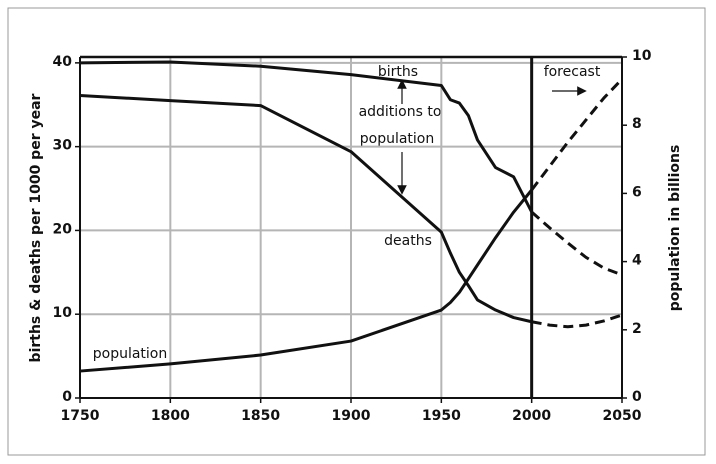 The height and width of the screenshot is (464, 716). What do you see at coordinates (637, 329) in the screenshot?
I see `y2-tick-label: 2` at bounding box center [637, 329].